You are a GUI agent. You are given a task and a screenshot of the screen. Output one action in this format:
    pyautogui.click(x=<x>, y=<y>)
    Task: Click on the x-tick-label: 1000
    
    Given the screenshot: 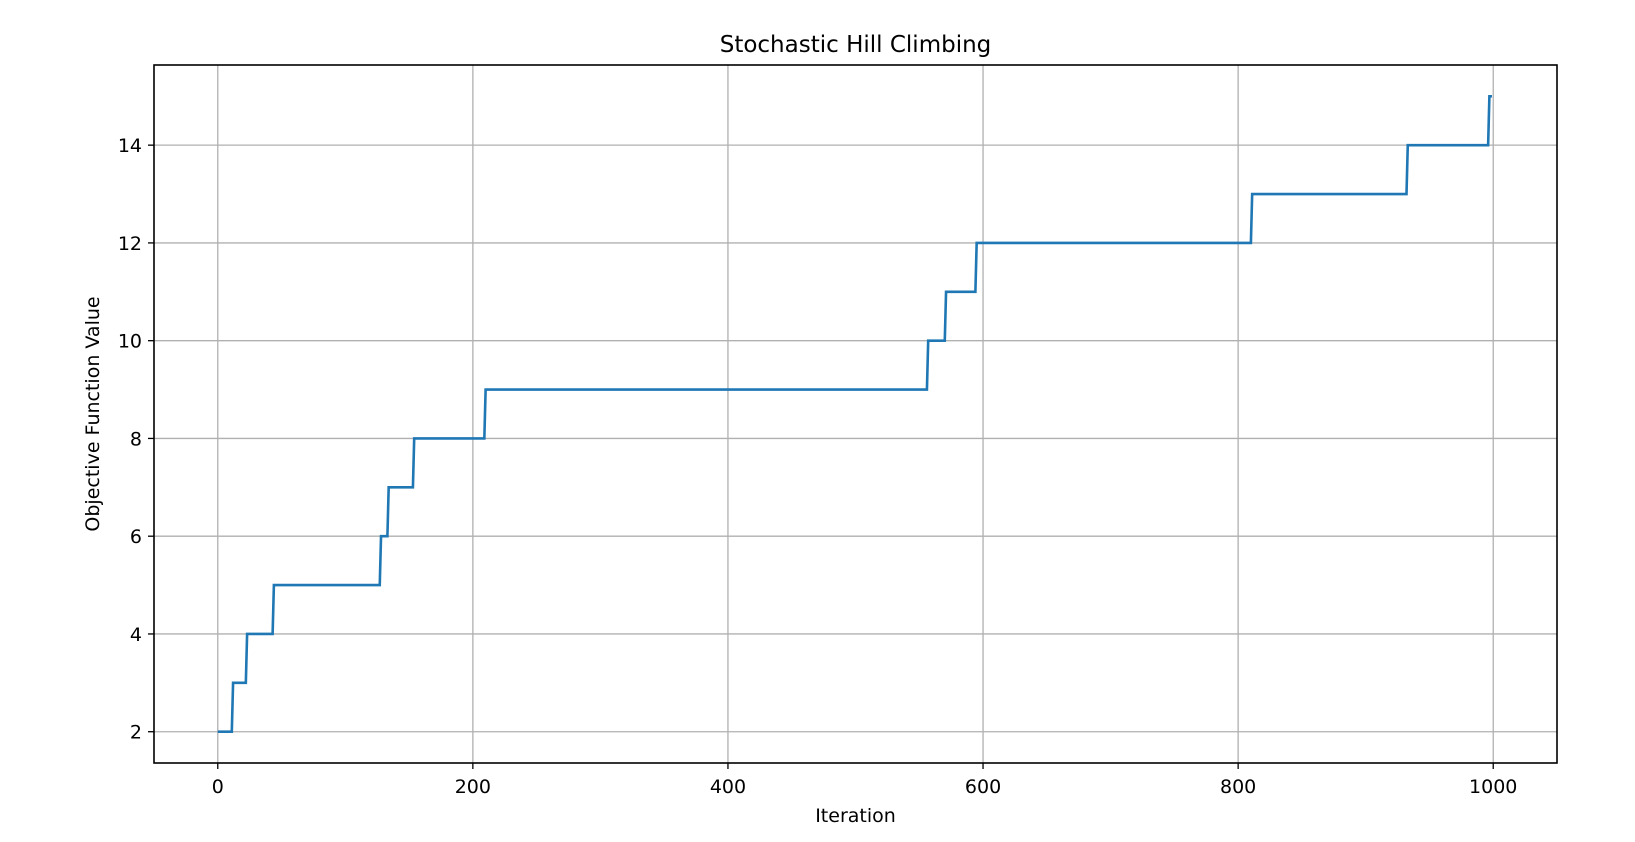 What is the action you would take?
    pyautogui.click(x=1493, y=787)
    